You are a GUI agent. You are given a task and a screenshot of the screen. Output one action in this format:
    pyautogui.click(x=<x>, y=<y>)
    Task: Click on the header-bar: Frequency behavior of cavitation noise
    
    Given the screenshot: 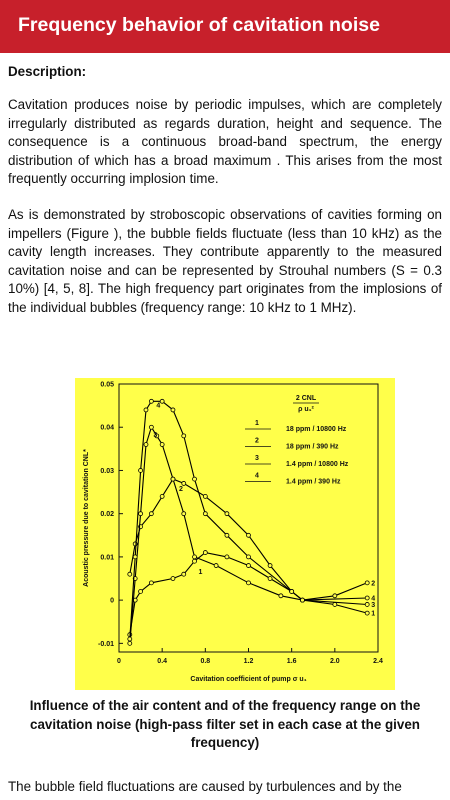 What is the action you would take?
    pyautogui.click(x=225, y=26)
    